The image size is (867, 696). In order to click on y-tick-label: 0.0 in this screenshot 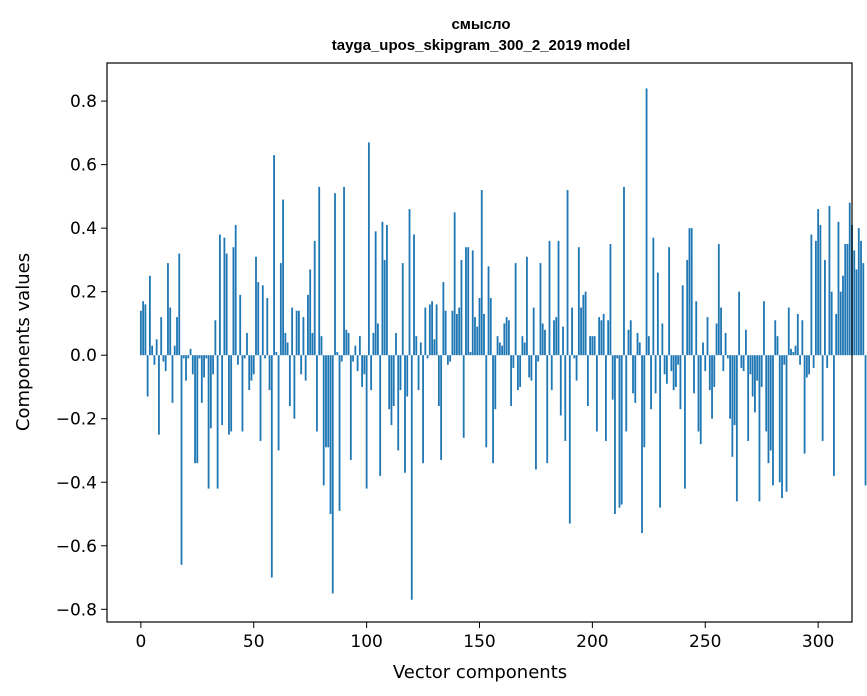, I will do `click(83, 356)`.